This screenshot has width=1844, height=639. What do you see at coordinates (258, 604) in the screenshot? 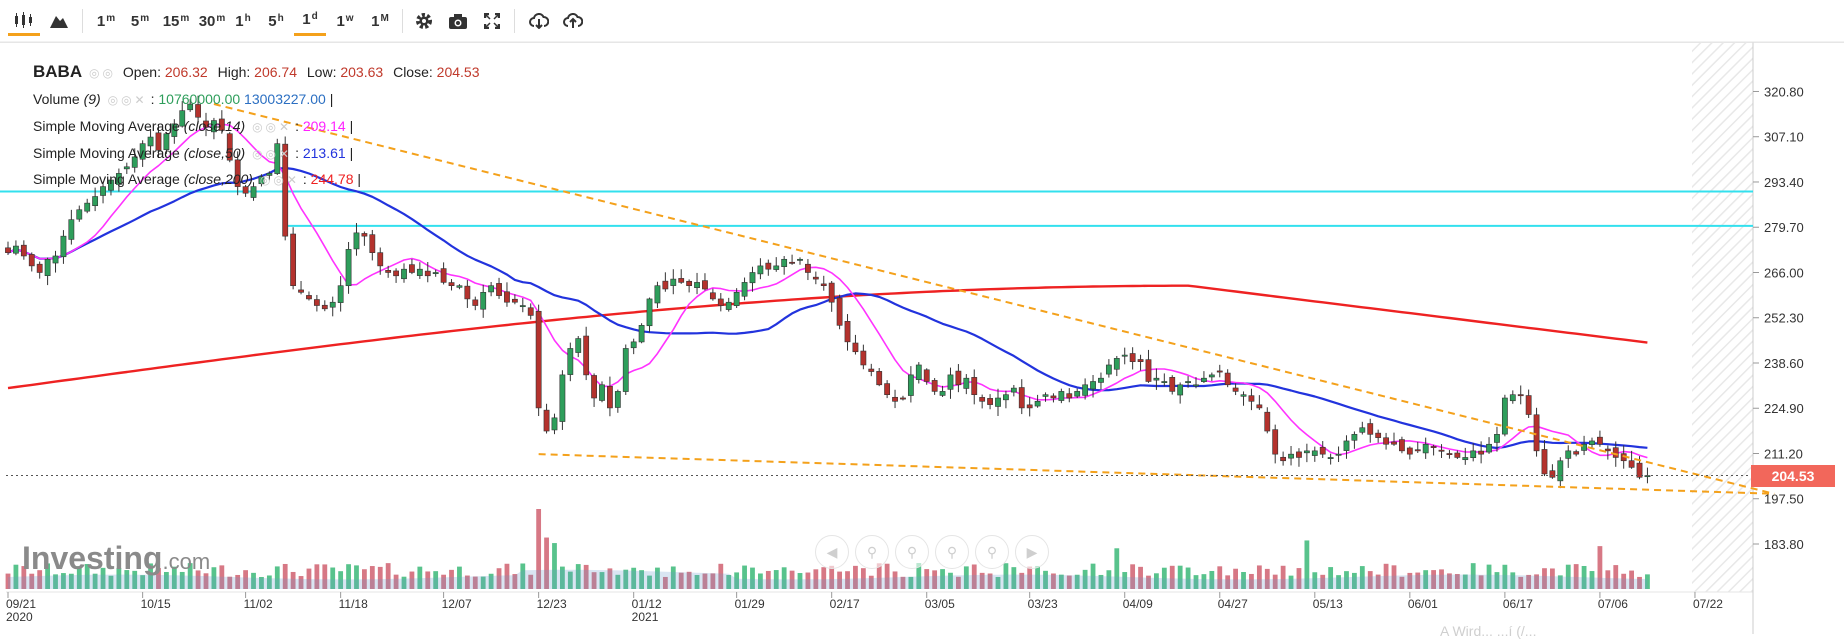
I see `x-tick-label: 11/02` at bounding box center [258, 604].